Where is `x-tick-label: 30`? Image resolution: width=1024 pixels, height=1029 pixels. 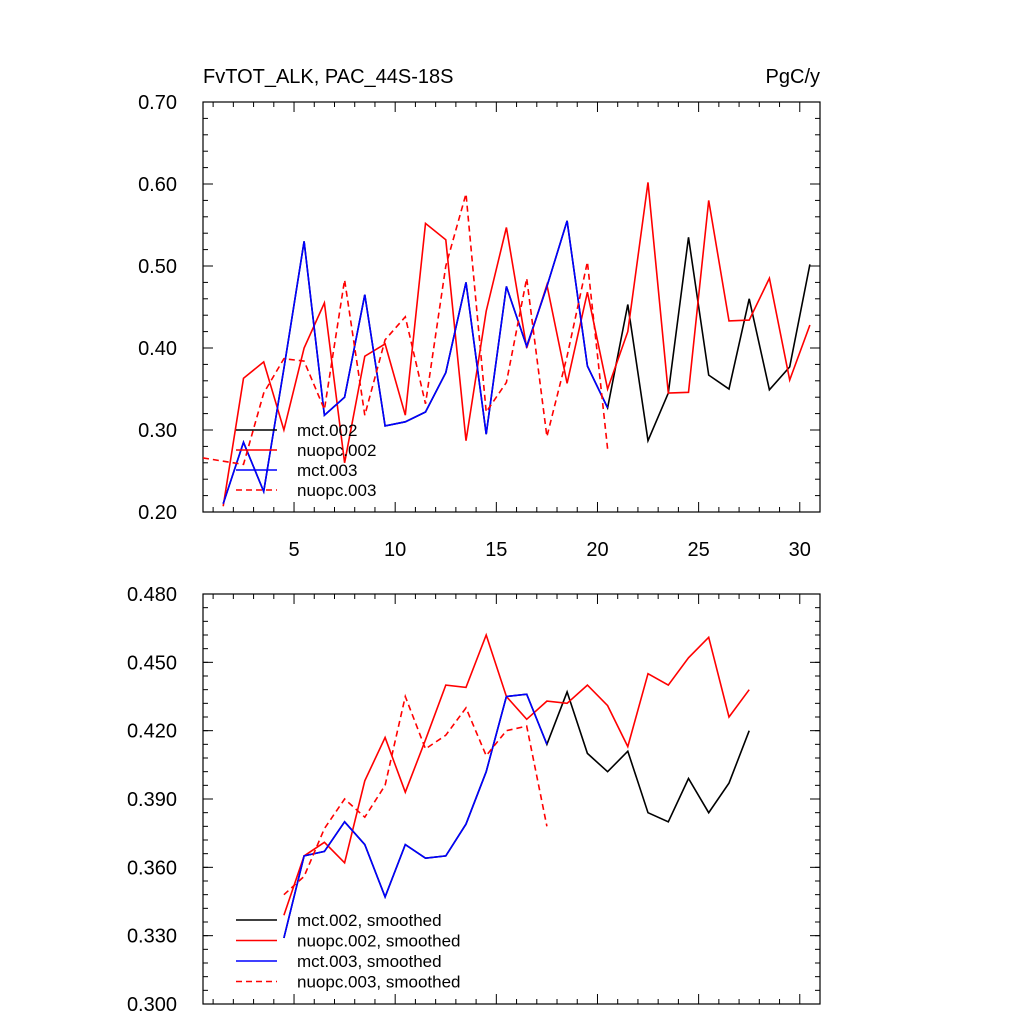 x-tick-label: 30 is located at coordinates (800, 550).